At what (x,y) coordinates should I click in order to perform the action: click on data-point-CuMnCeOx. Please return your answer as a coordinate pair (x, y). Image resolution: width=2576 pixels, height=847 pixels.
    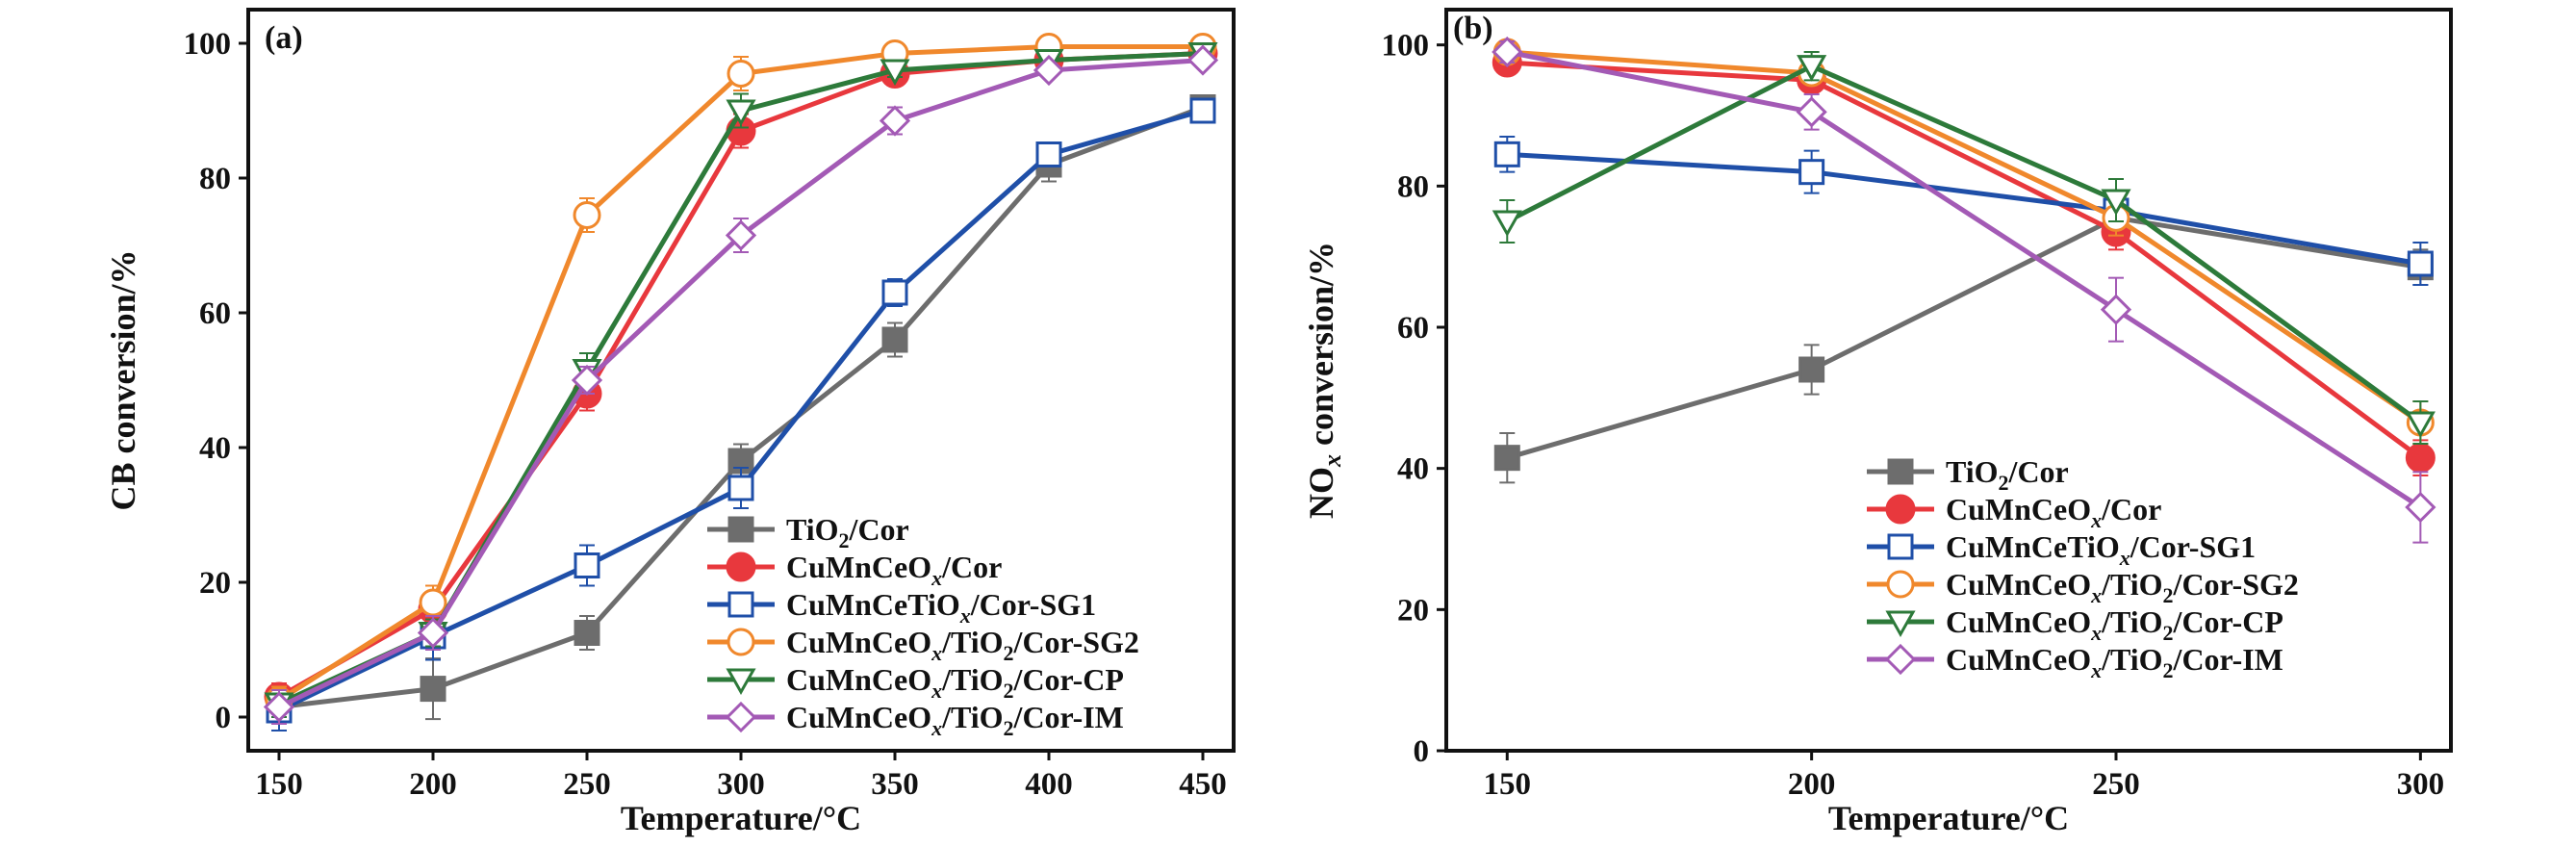
    Looking at the image, I should click on (2420, 458).